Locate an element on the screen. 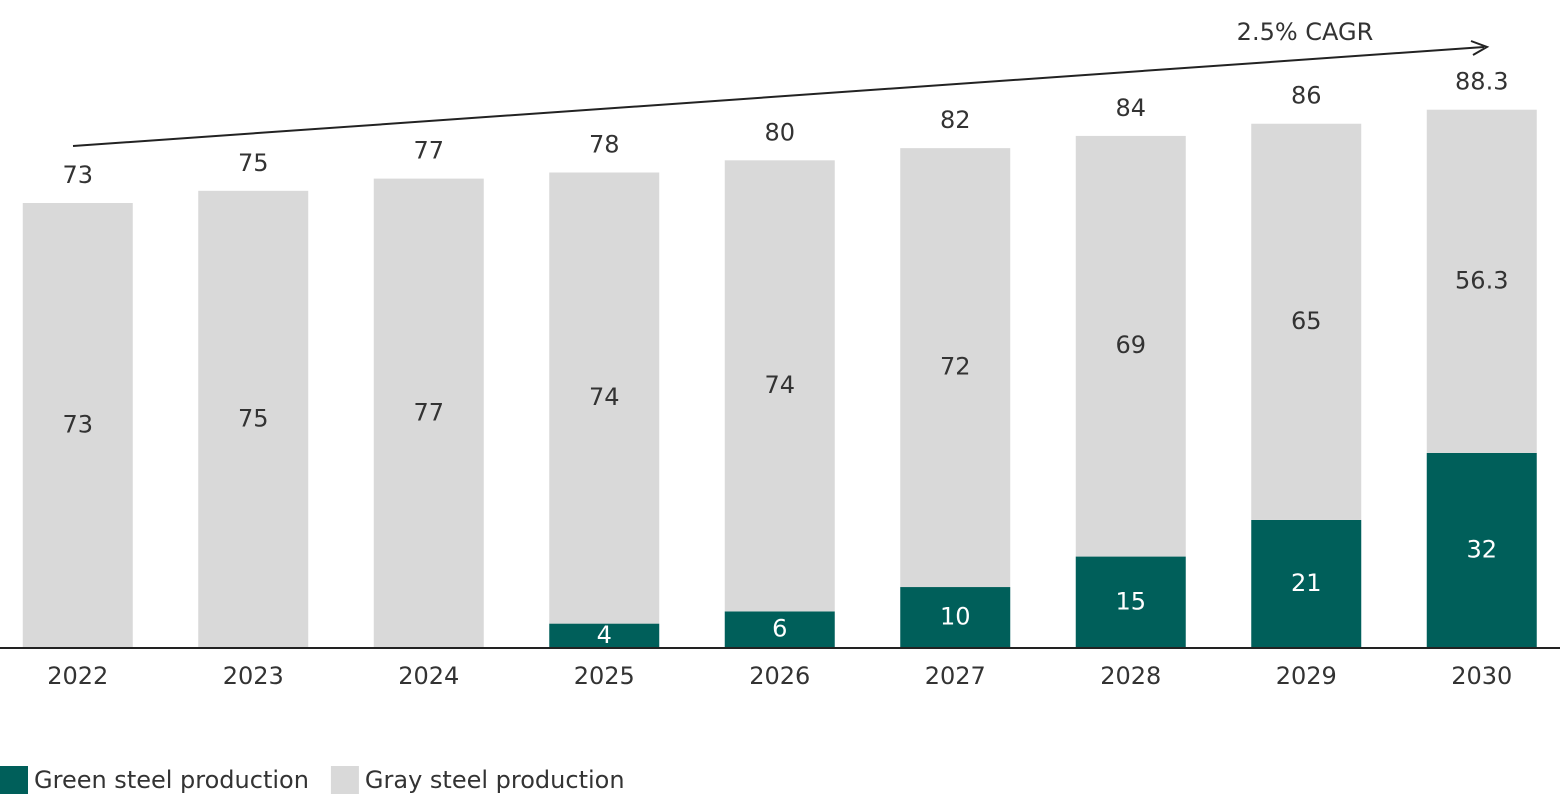 This screenshot has height=800, width=1560. value-label: 4 is located at coordinates (604, 635).